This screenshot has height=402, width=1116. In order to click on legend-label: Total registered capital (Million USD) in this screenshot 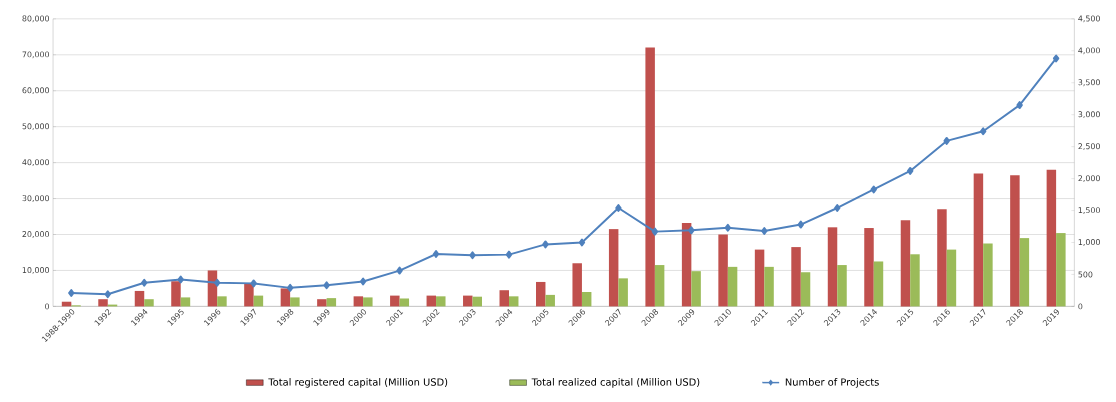, I will do `click(358, 383)`.